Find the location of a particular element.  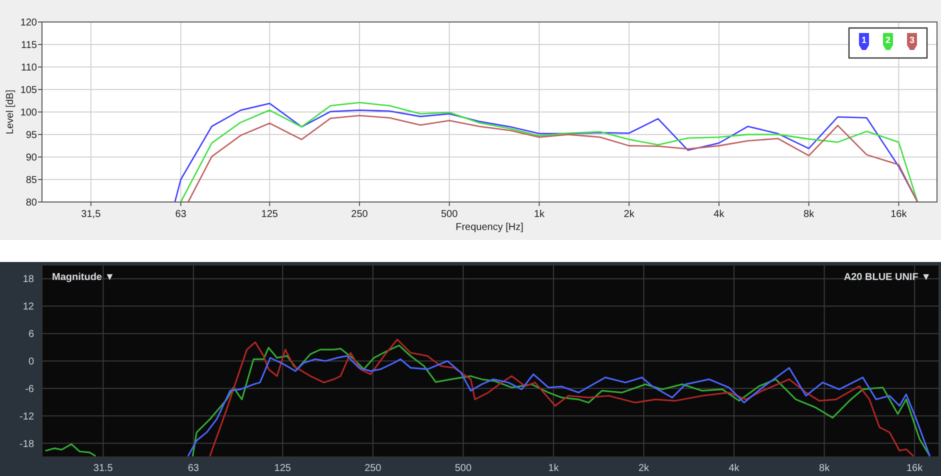

y-tick-label: -6 is located at coordinates (29, 389).